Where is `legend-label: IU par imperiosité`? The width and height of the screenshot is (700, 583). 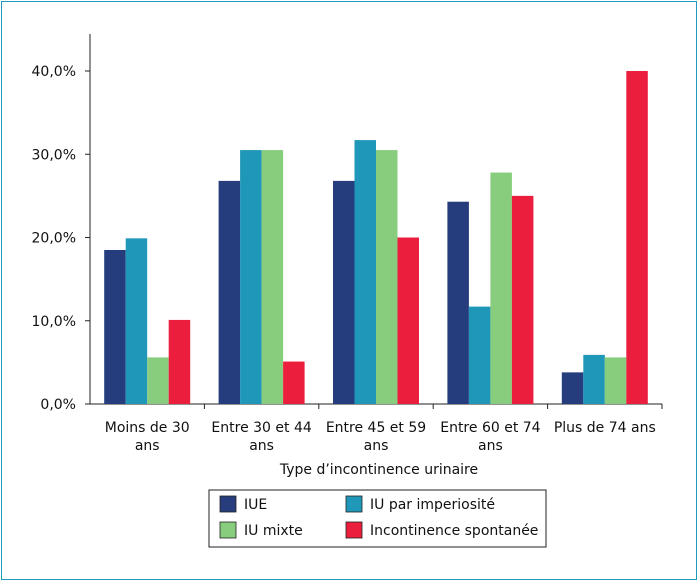 legend-label: IU par imperiosité is located at coordinates (432, 505).